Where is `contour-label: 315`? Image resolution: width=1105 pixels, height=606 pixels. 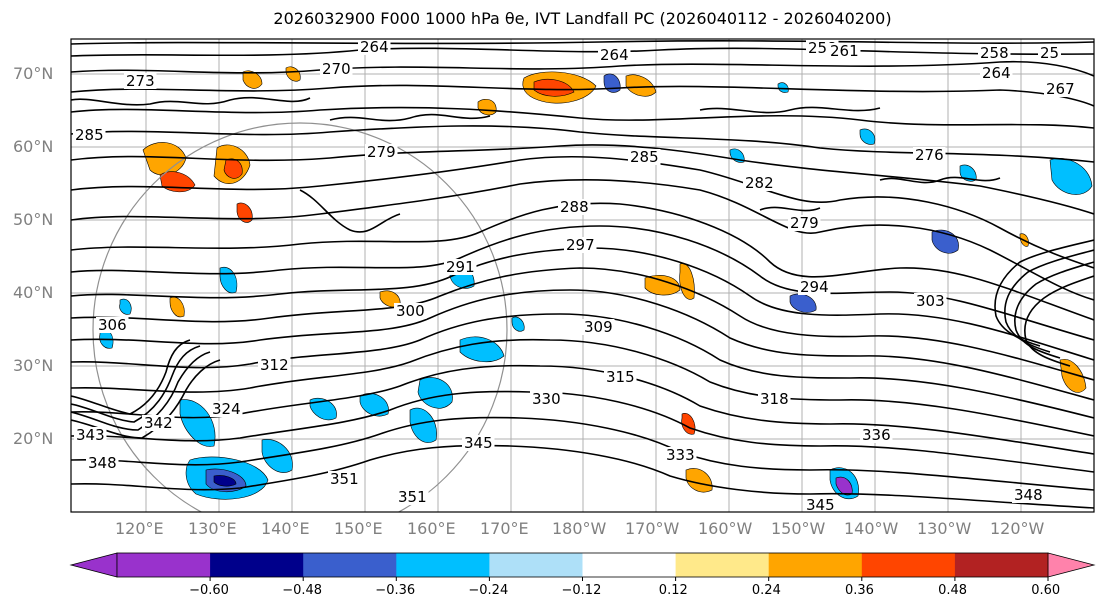 contour-label: 315 is located at coordinates (620, 377).